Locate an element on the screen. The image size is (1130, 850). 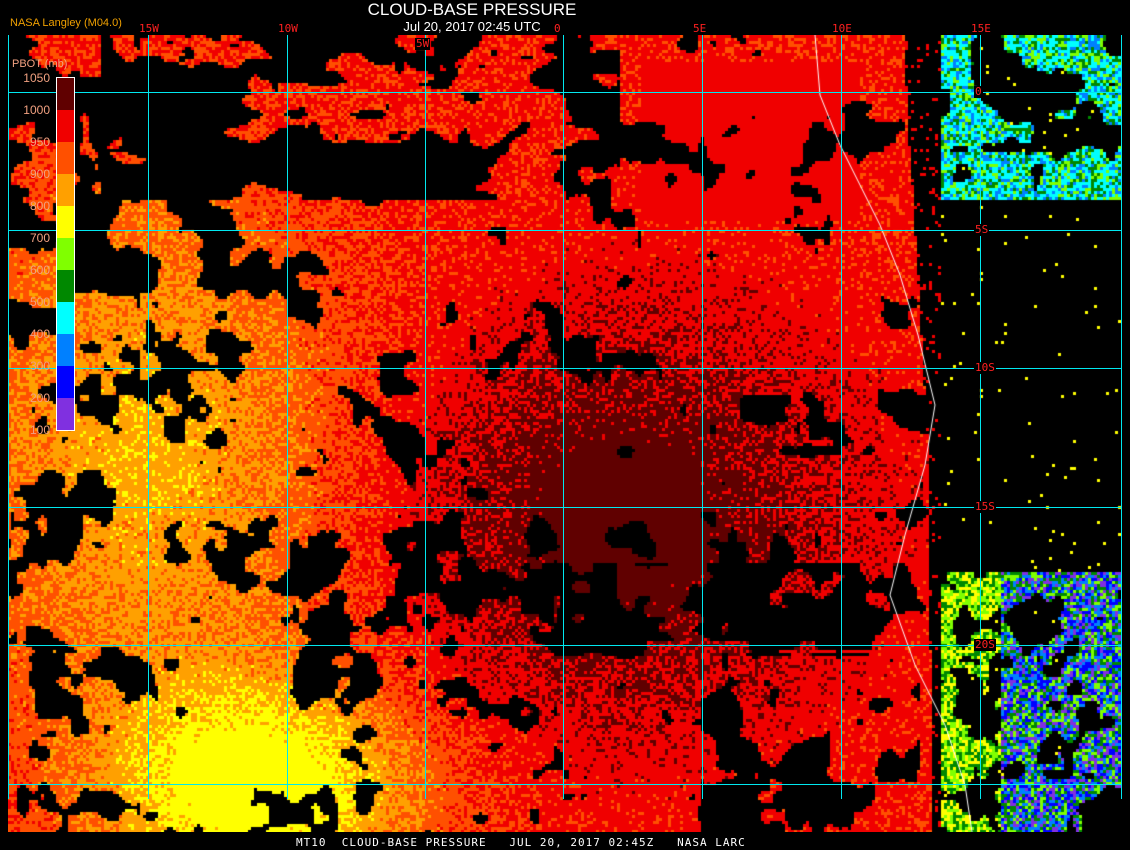
latitude-label: 20S is located at coordinates (985, 644).